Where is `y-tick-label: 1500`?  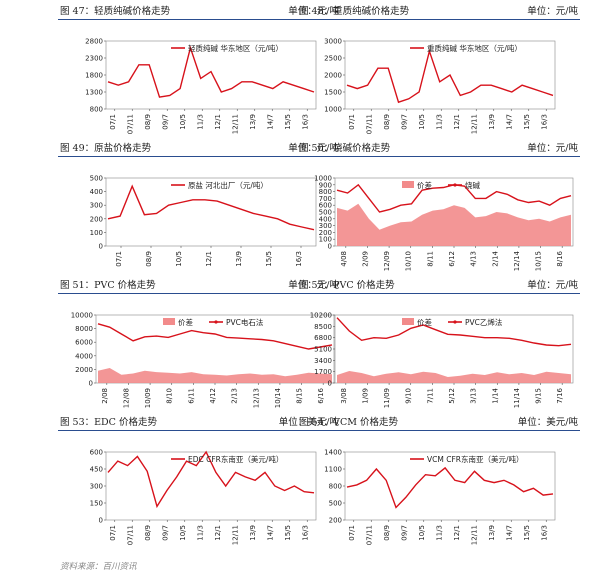
y-tick-label: 1500 is located at coordinates (333, 93).